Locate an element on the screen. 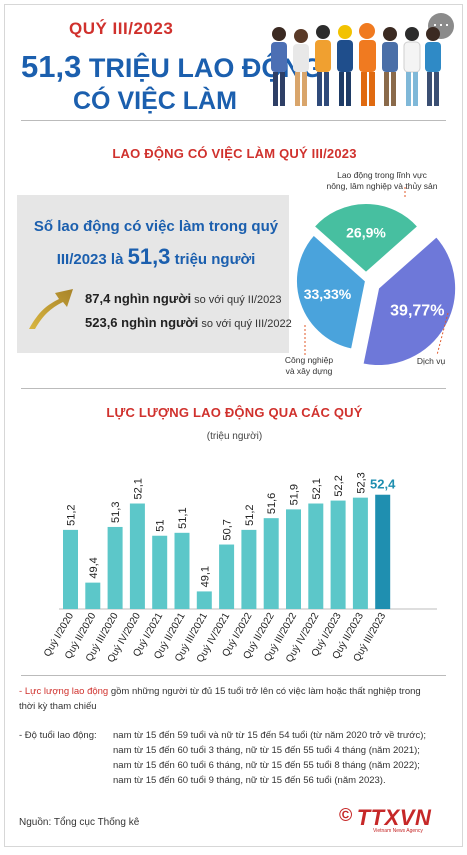  headline-line2: CÓ VIỆC LÀM is located at coordinates (155, 101).